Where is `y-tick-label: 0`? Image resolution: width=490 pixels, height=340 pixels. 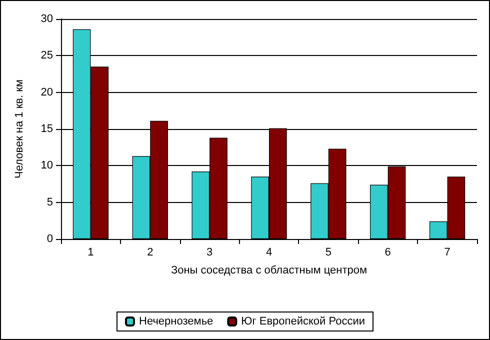
y-tick-label: 0 is located at coordinates (49, 239).